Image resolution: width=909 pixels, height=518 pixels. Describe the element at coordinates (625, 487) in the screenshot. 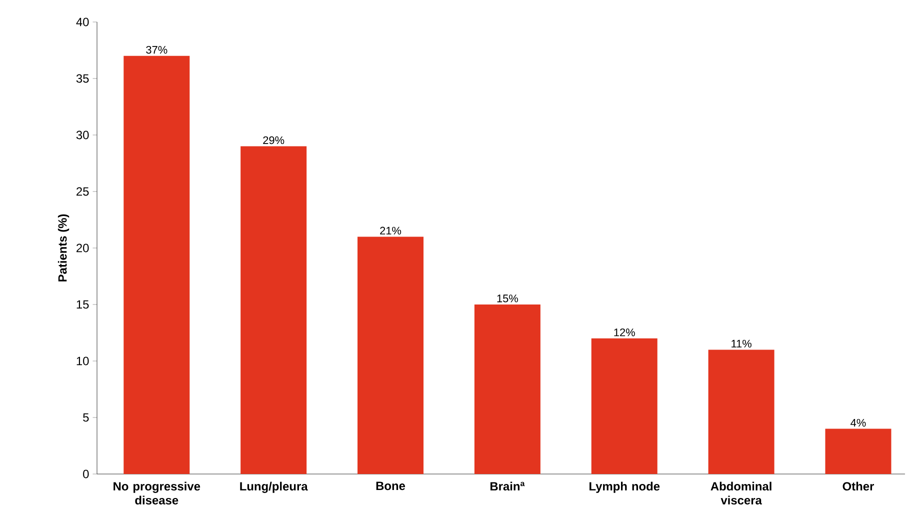

I see `x-tick-label: Lymph node` at that location.